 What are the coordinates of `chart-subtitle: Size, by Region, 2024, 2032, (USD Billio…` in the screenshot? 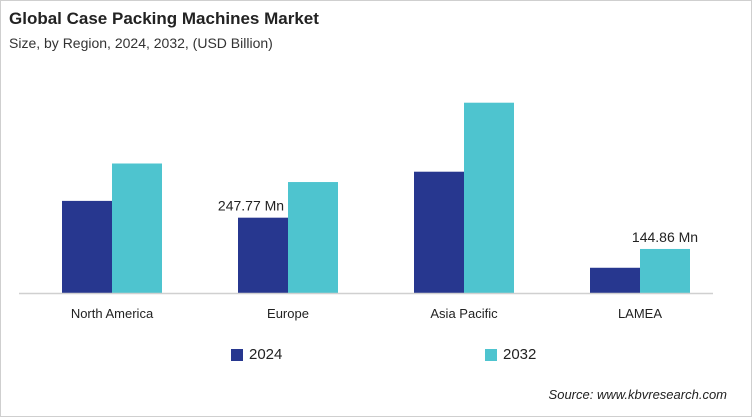 It's located at (141, 43).